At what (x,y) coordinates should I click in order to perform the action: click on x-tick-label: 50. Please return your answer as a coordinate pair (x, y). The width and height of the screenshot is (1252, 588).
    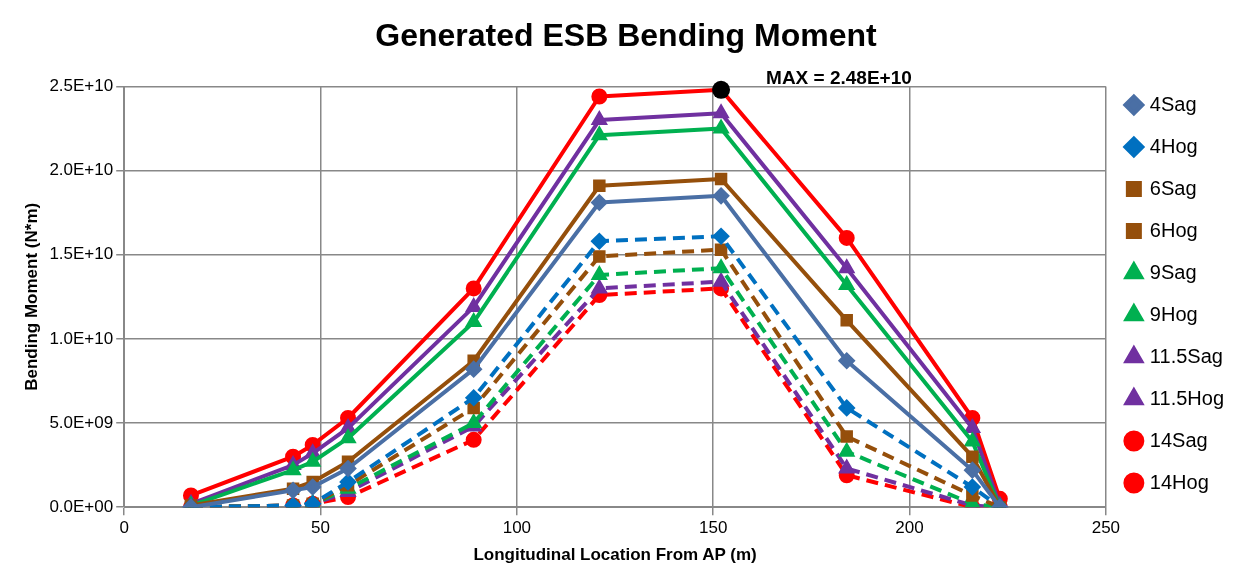
    Looking at the image, I should click on (320, 528).